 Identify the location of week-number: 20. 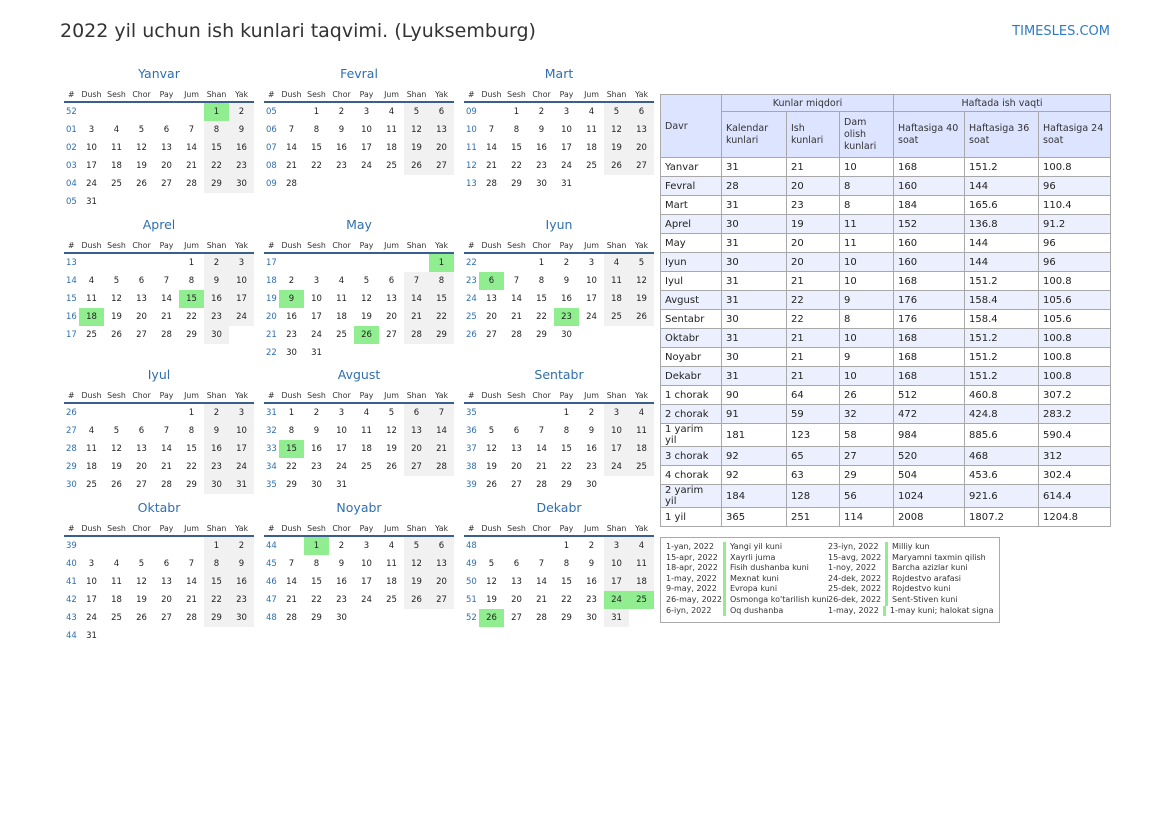
(271, 317).